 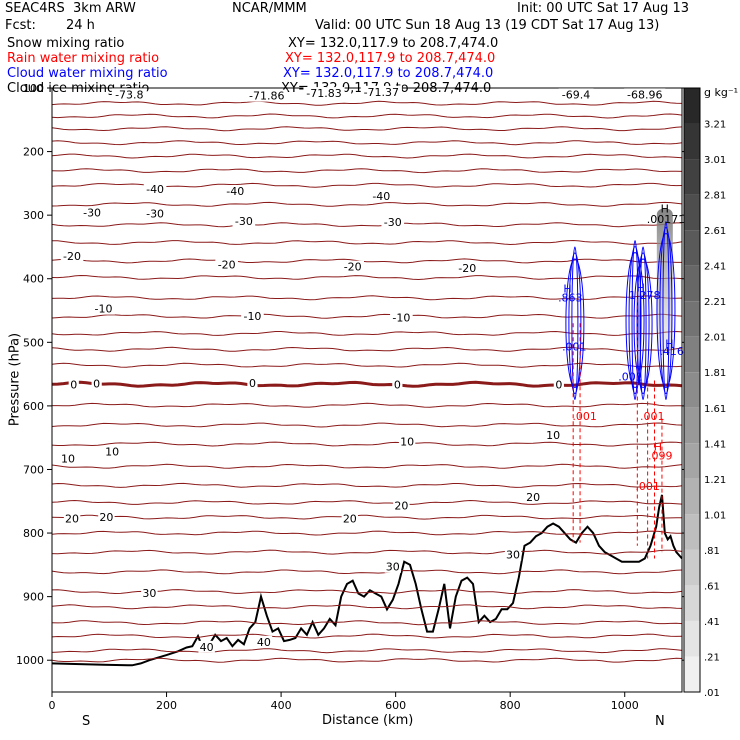 What do you see at coordinates (715, 125) in the screenshot?
I see `colorbar-tick-label: 3.21` at bounding box center [715, 125].